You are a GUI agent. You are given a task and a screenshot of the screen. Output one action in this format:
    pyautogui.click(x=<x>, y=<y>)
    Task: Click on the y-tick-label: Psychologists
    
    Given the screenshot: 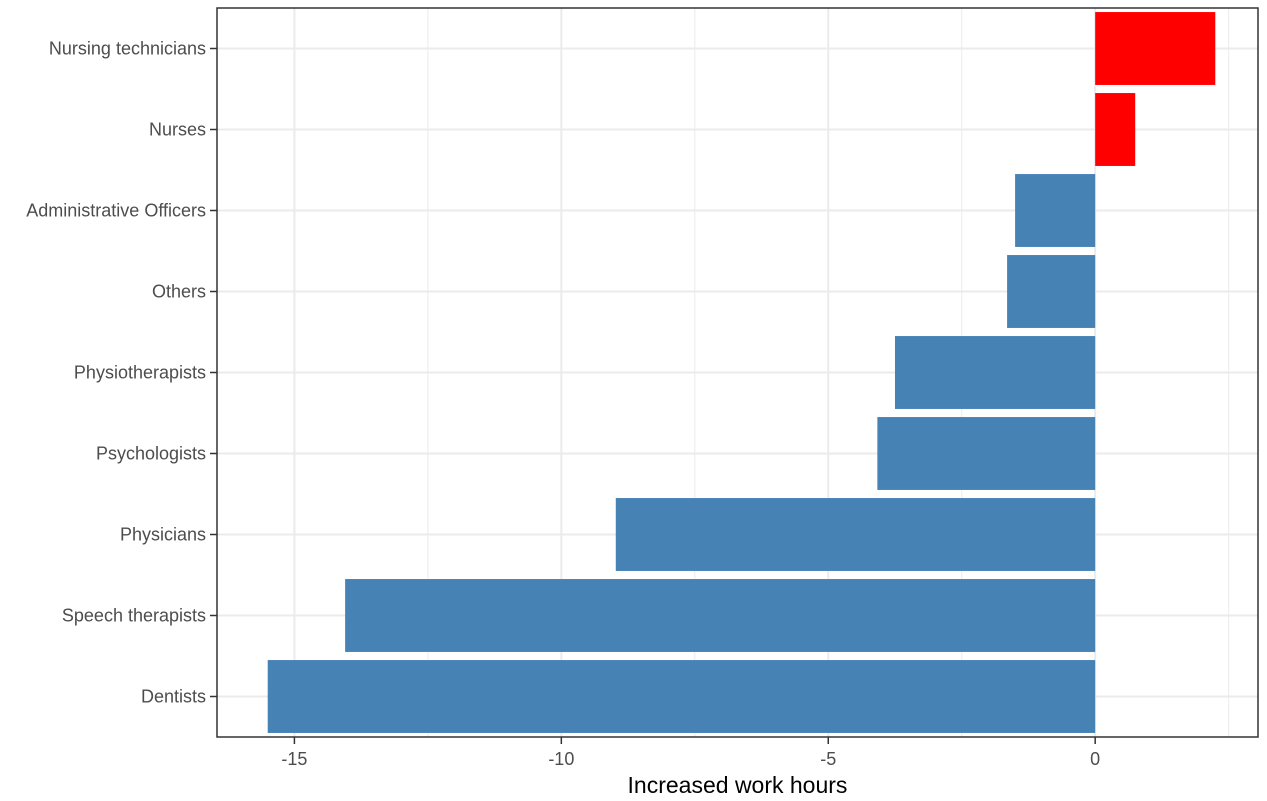 What is the action you would take?
    pyautogui.click(x=151, y=454)
    